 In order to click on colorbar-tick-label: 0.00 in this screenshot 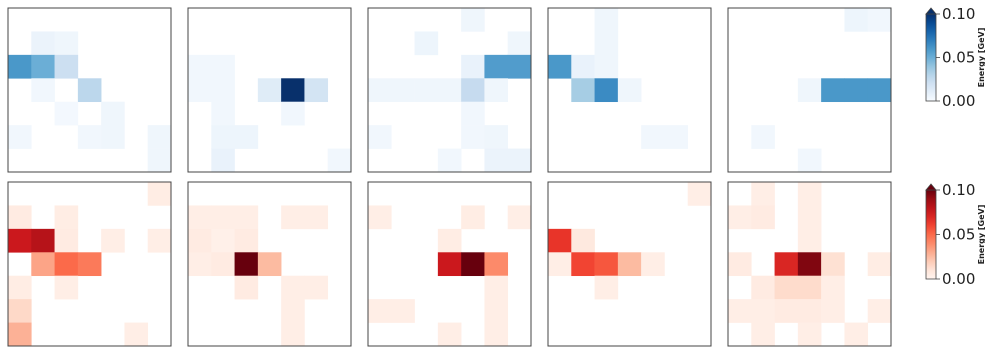, I will do `click(958, 101)`.